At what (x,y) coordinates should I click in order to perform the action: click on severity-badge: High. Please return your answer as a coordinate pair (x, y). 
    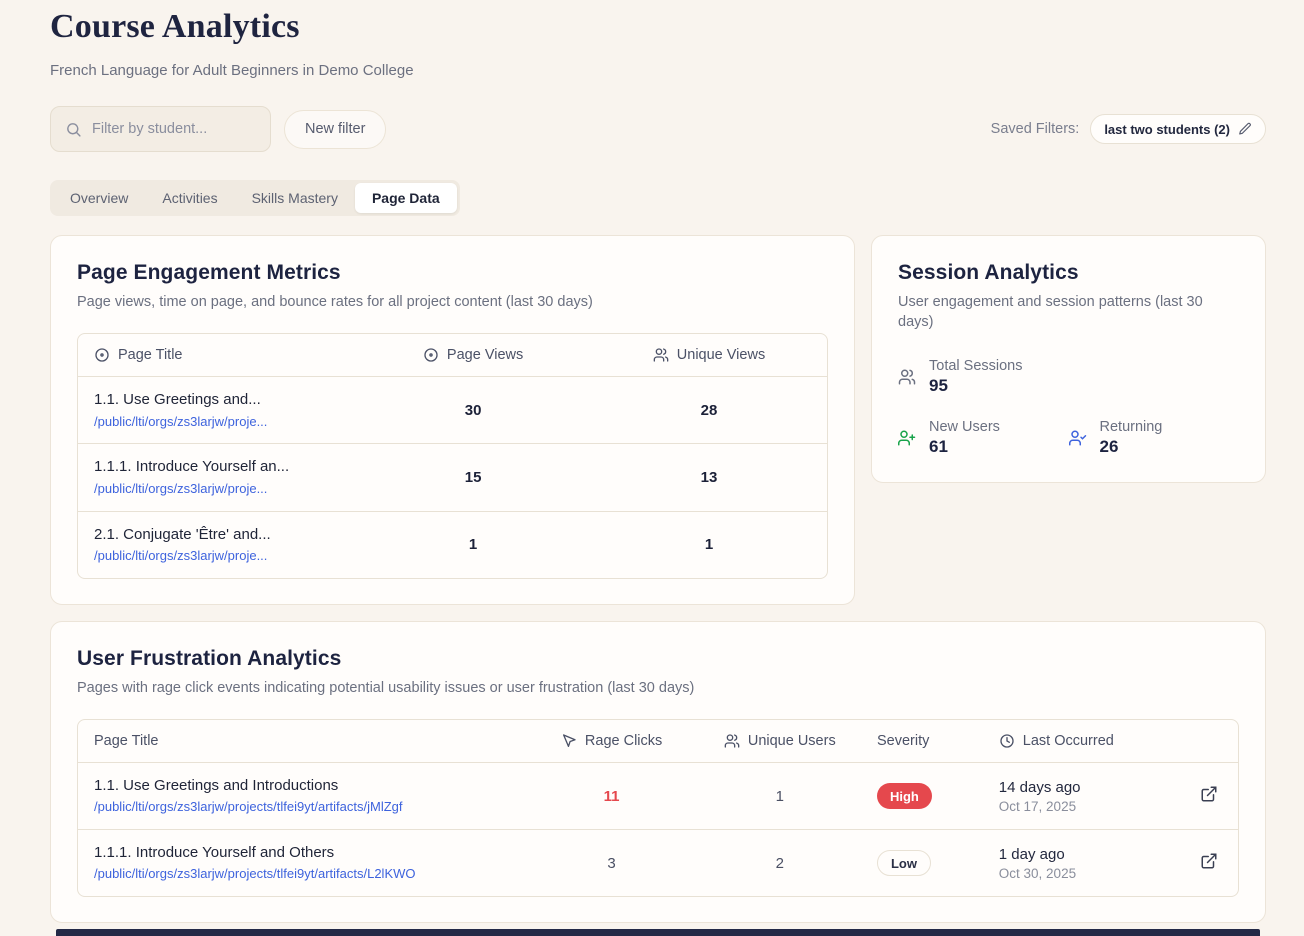
    Looking at the image, I should click on (904, 796).